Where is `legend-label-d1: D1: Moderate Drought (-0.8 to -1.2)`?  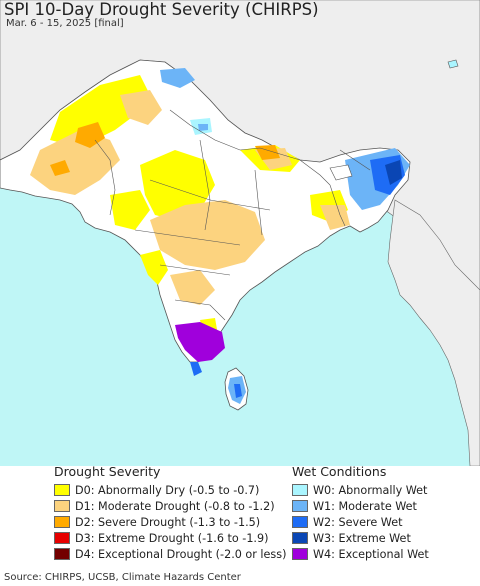 legend-label-d1: D1: Moderate Drought (-0.8 to -1.2) is located at coordinates (175, 506).